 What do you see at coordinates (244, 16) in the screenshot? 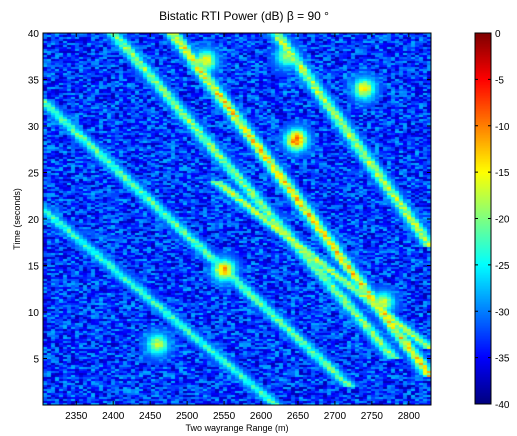
I see `chart-title: Bistatic RTI Power (dB) β = 90 °` at bounding box center [244, 16].